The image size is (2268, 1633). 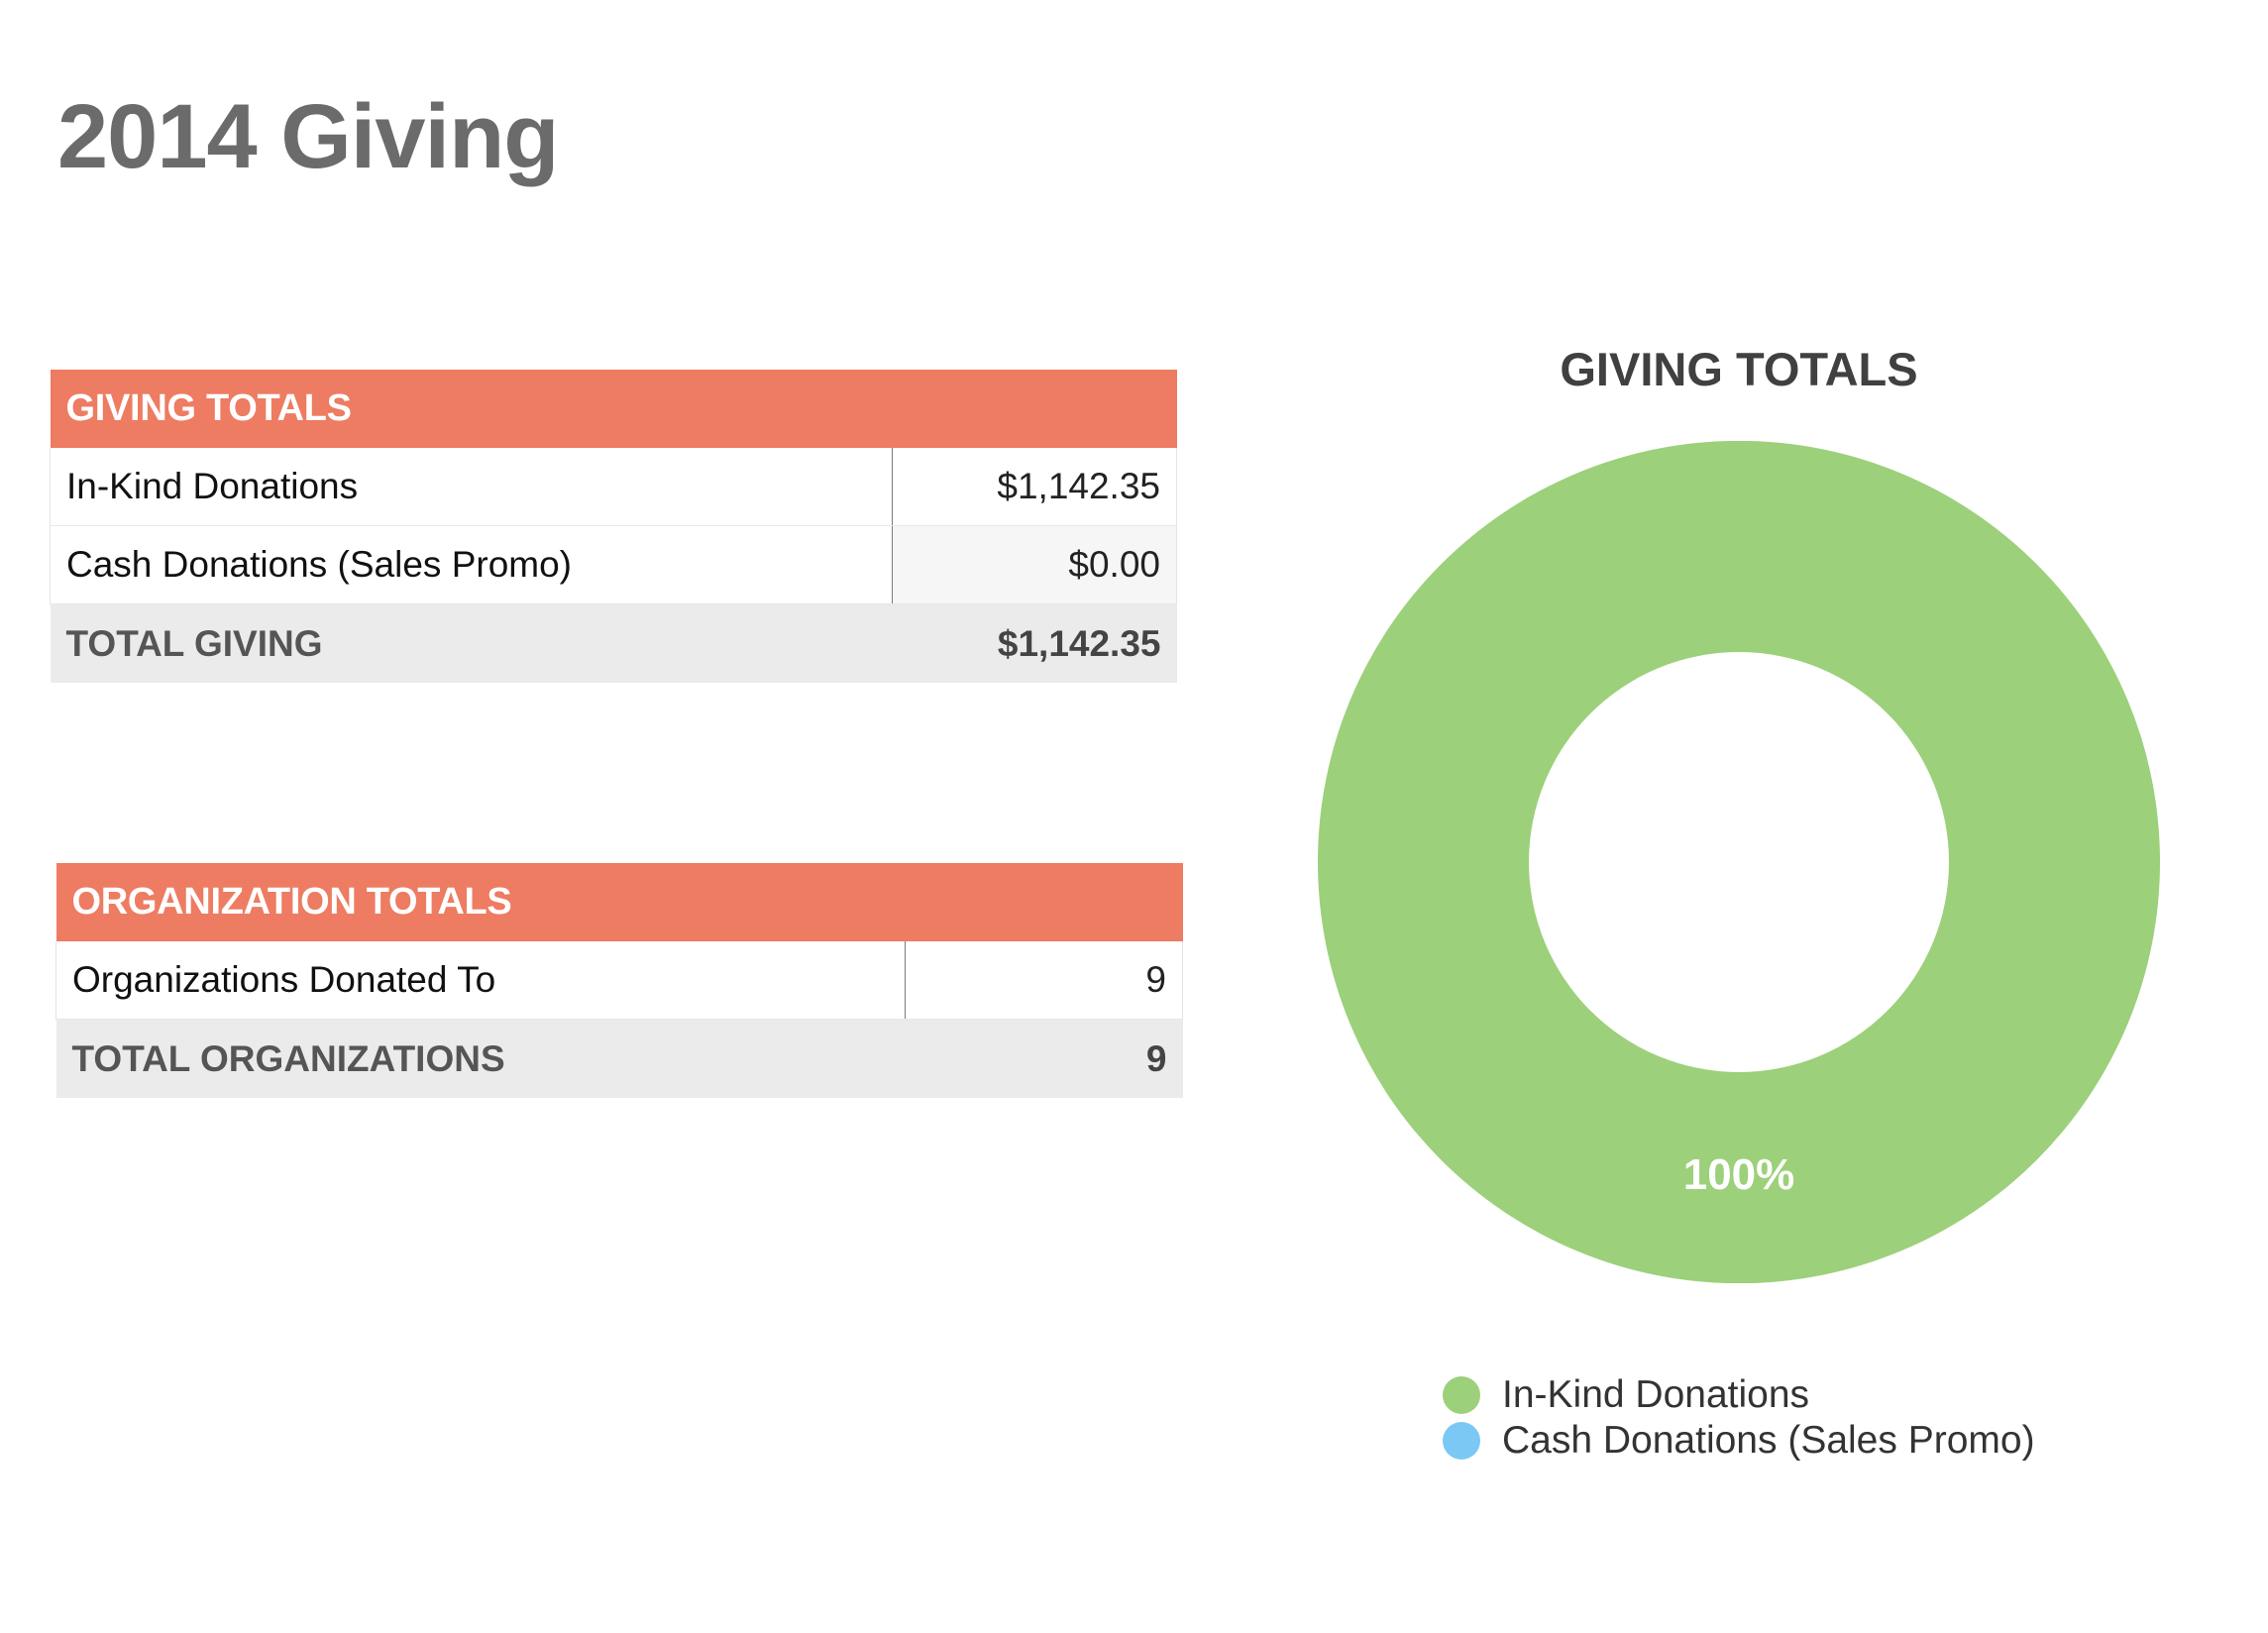 I want to click on legend-swatch-in-kind, so click(x=1461, y=1395).